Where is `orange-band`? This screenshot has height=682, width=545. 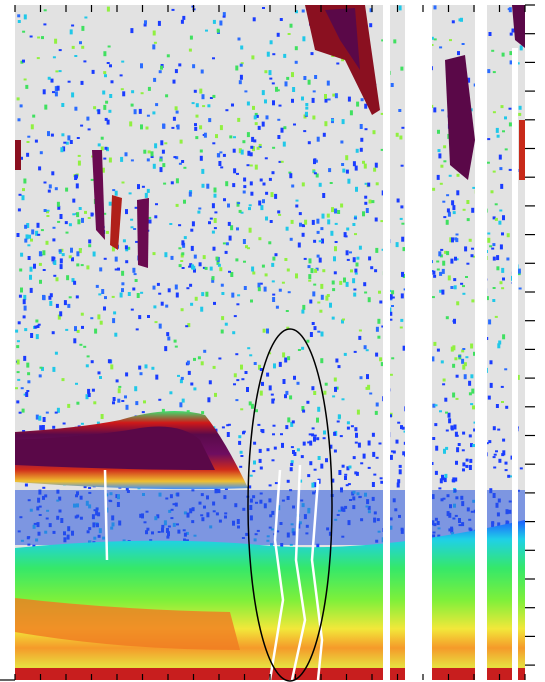
orange-band is located at coordinates (127, 624).